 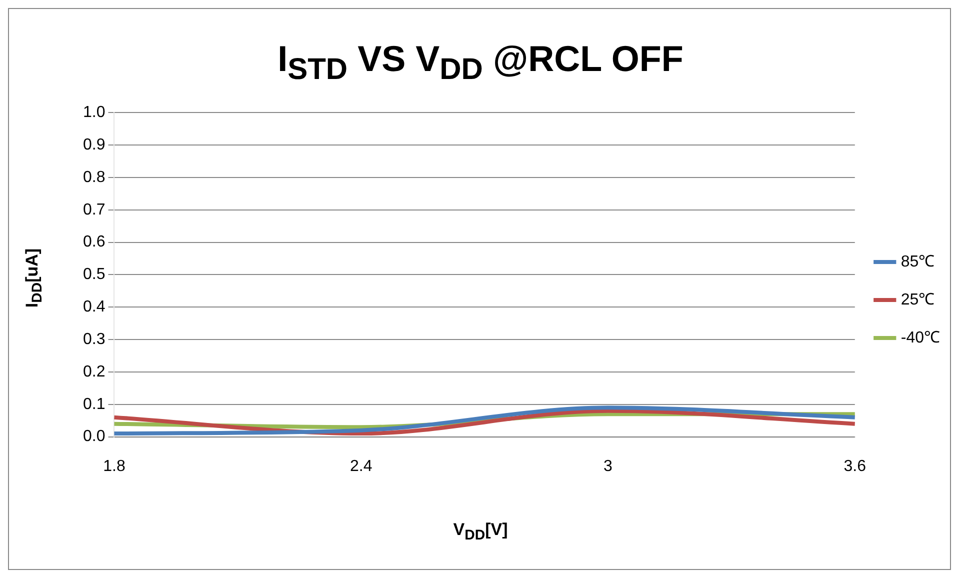 What do you see at coordinates (94, 404) in the screenshot?
I see `y-tick-label: 0.1` at bounding box center [94, 404].